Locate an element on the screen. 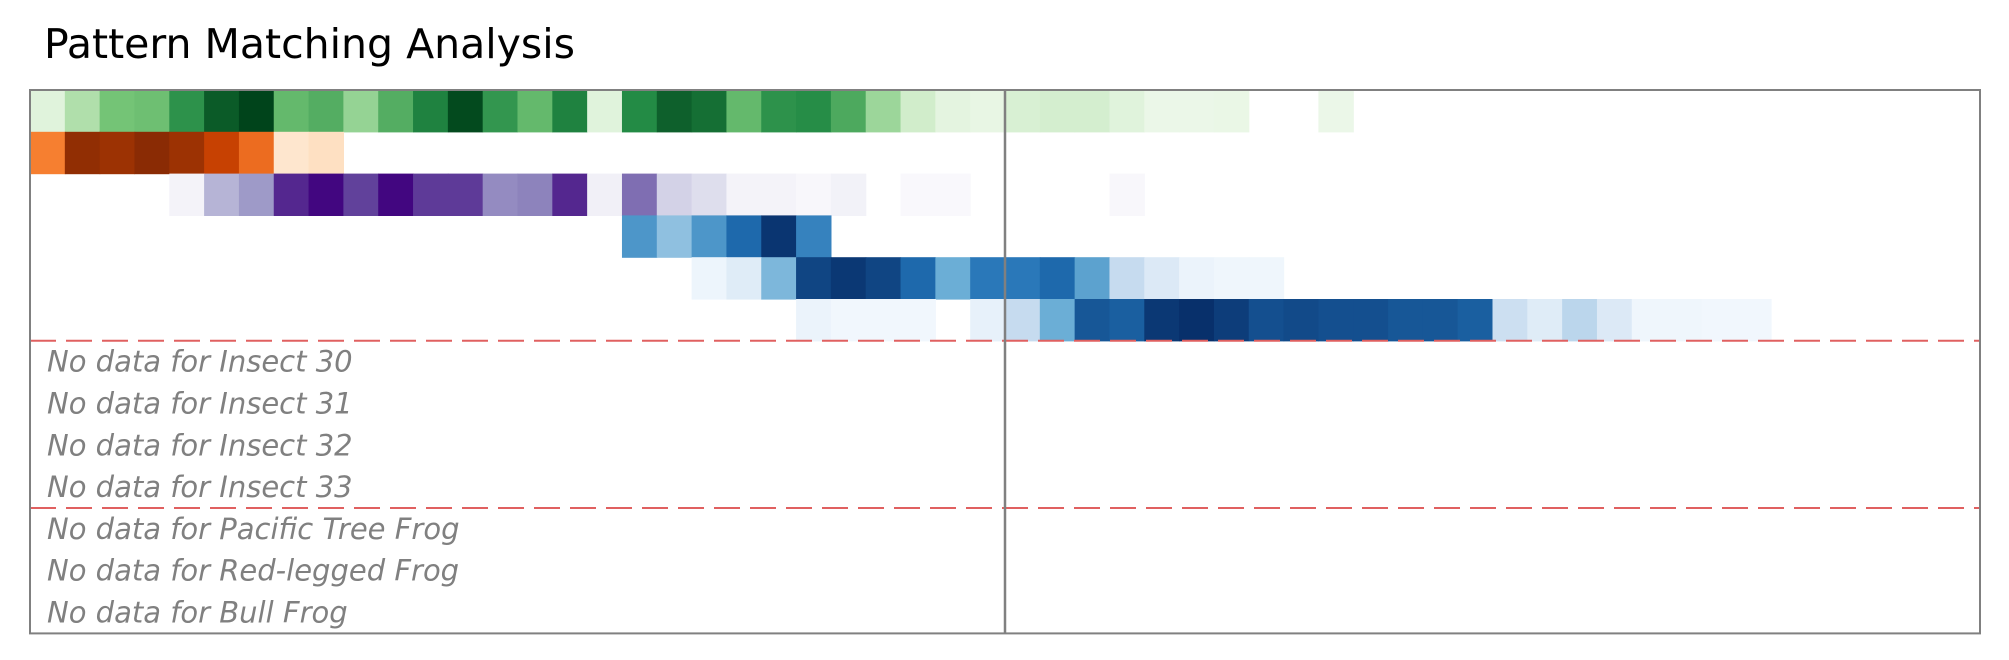  no-data-label: No data for Insect 30 is located at coordinates (200, 362).